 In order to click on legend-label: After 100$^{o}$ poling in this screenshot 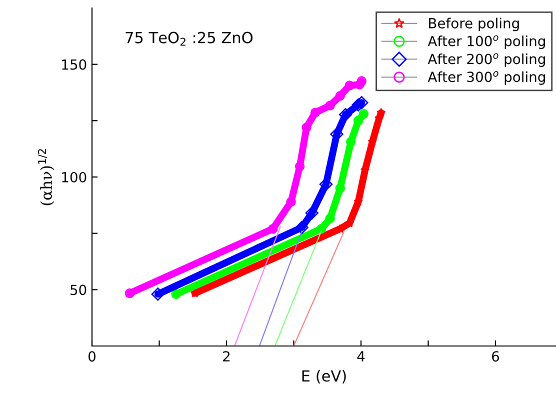, I will do `click(486, 42)`.